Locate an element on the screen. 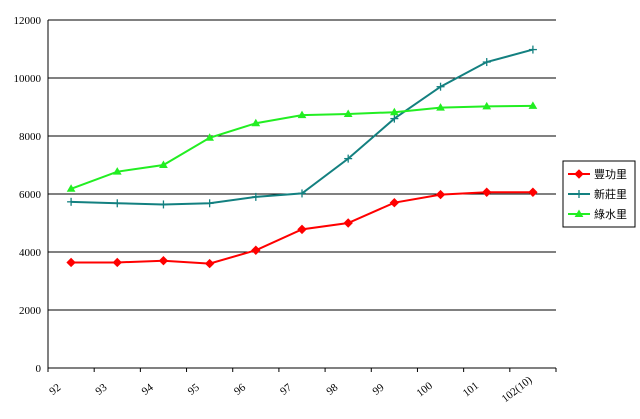 This screenshot has height=419, width=640. legend-item: 新莊里 is located at coordinates (597, 194).